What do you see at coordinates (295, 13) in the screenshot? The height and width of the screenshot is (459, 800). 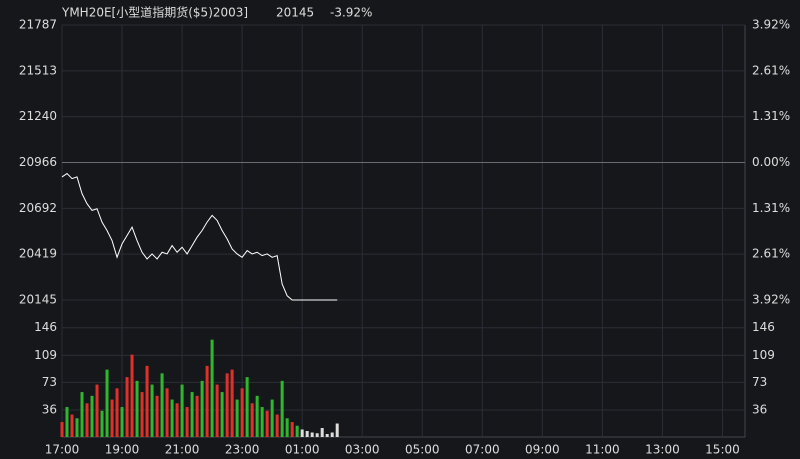 I see `last-price: 20145` at bounding box center [295, 13].